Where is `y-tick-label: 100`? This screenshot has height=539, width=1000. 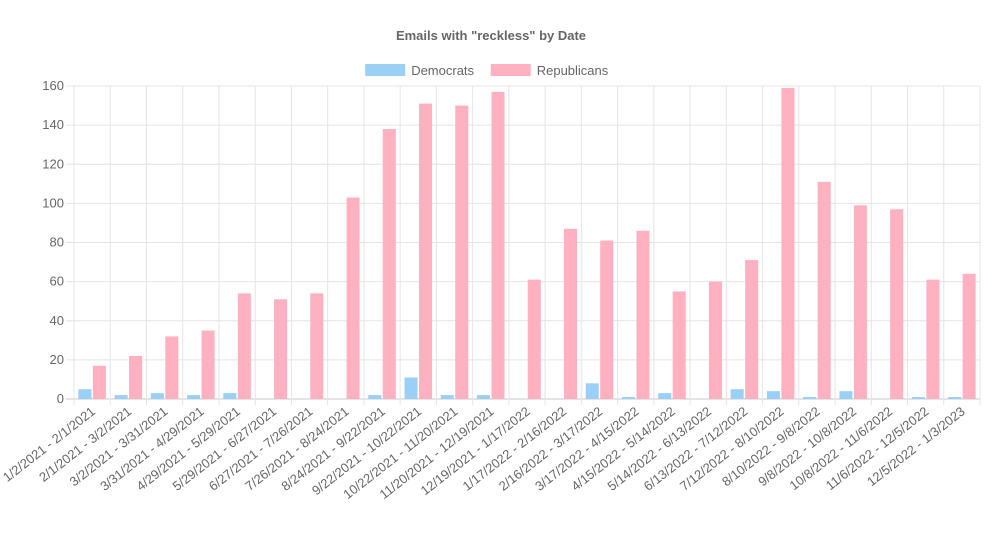
y-tick-label: 100 is located at coordinates (53, 202).